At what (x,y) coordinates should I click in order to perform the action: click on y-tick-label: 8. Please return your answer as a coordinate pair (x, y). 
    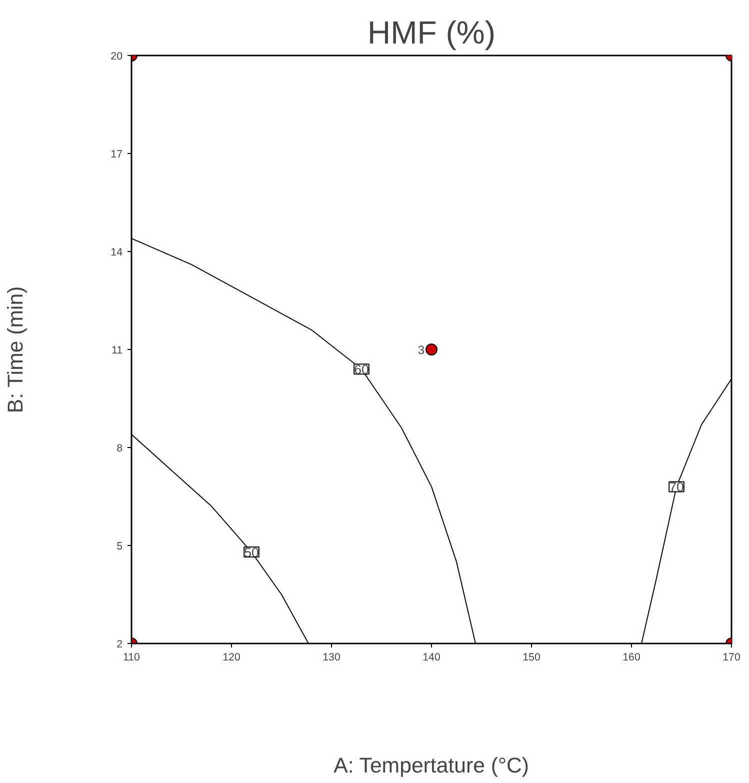
    Looking at the image, I should click on (119, 448).